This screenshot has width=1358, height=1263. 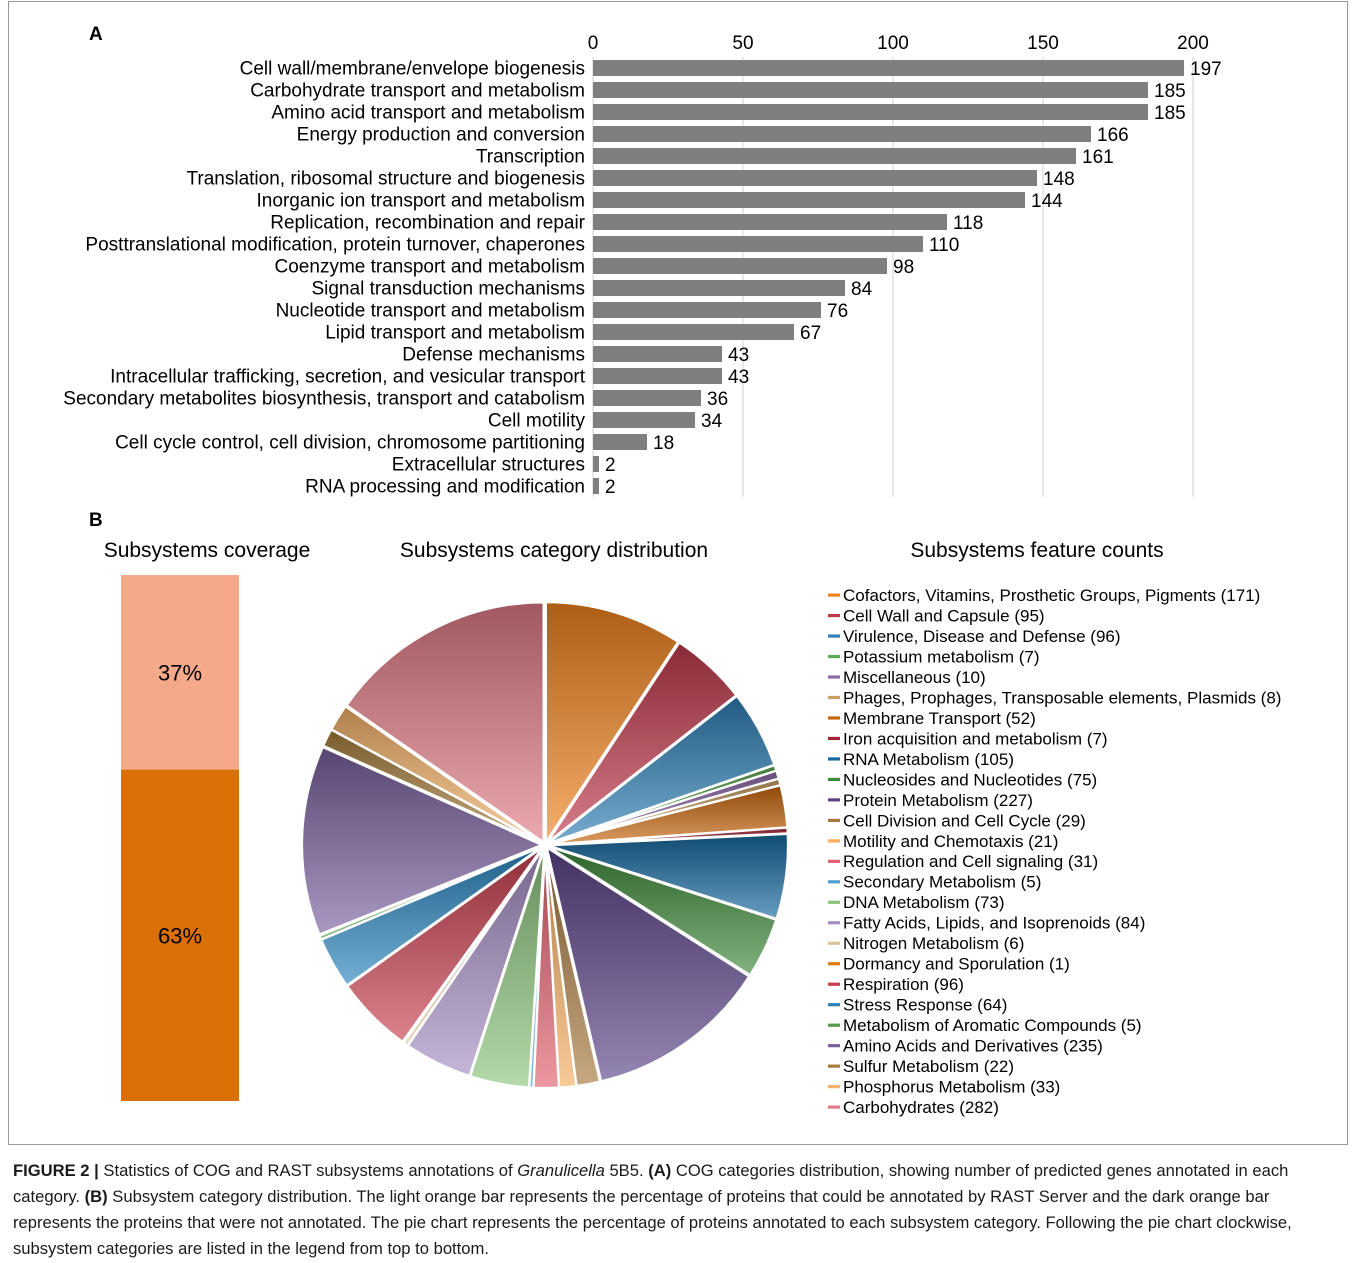 I want to click on value-label: 110, so click(x=944, y=245).